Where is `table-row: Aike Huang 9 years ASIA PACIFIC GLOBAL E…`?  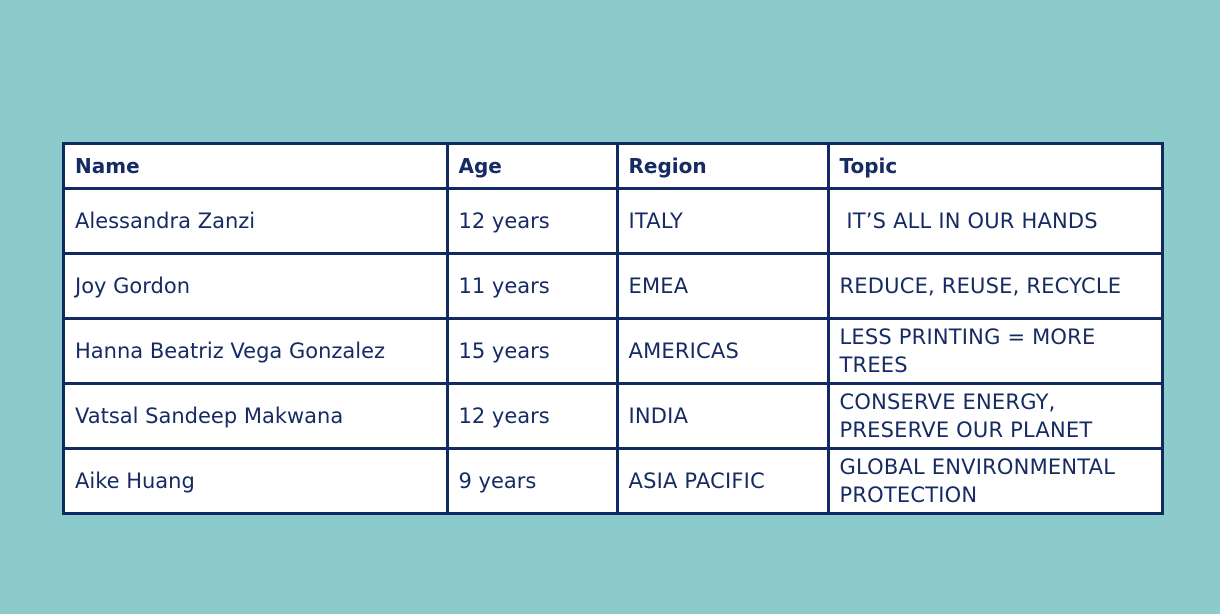 table-row: Aike Huang 9 years ASIA PACIFIC GLOBAL E… is located at coordinates (613, 479).